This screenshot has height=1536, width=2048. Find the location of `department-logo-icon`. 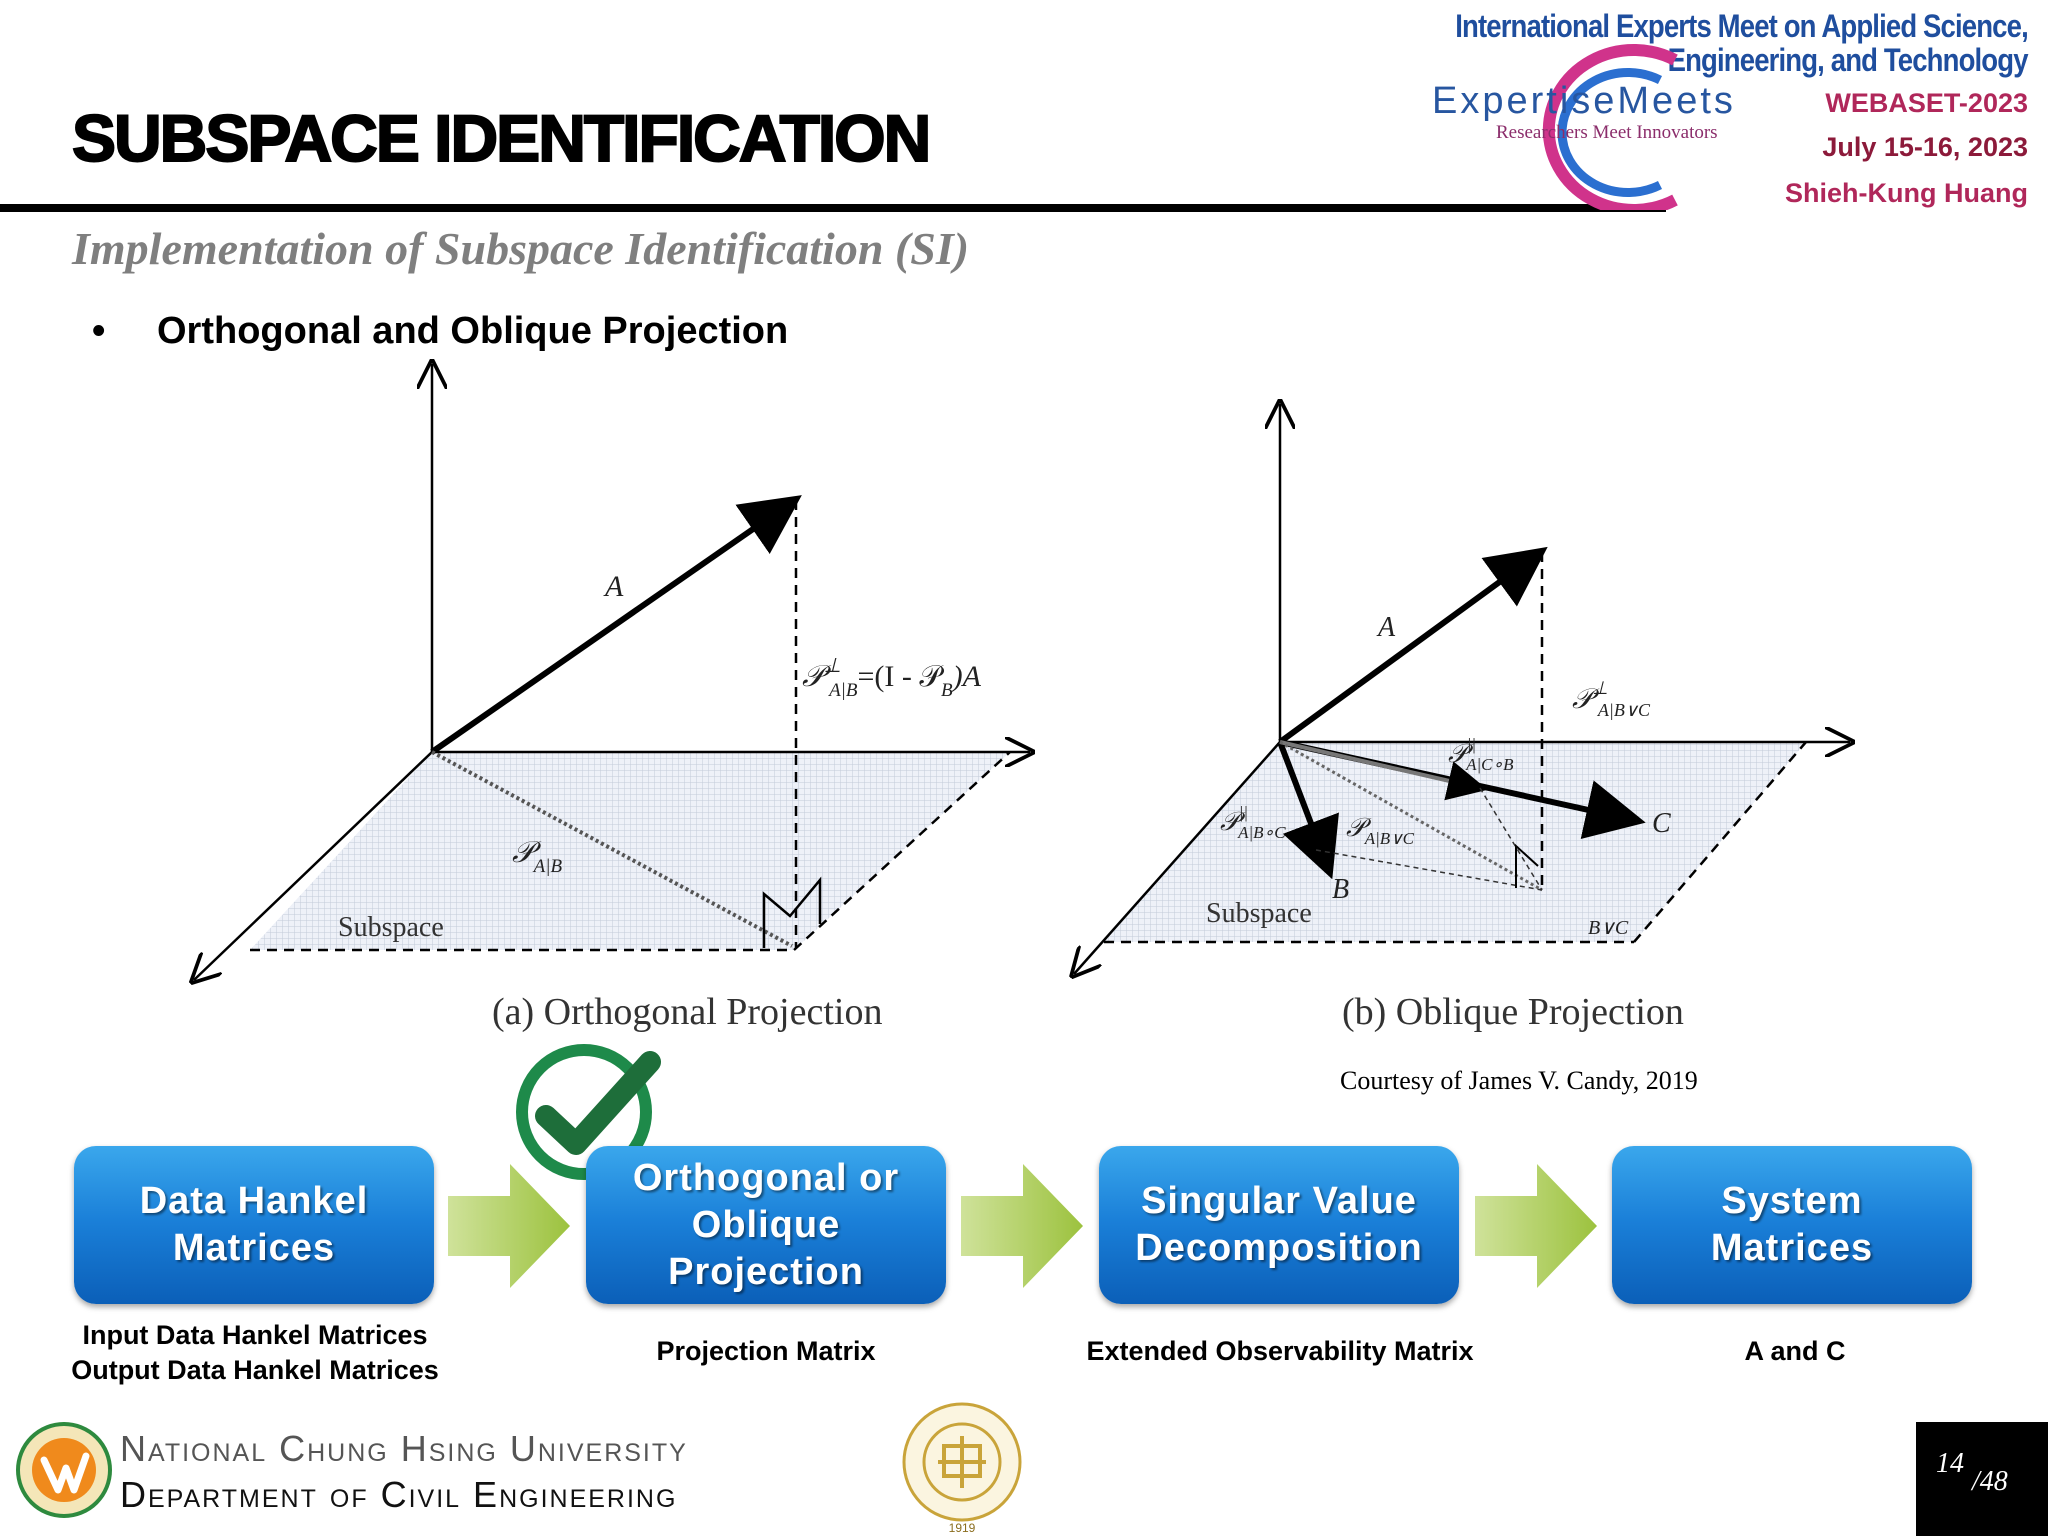

department-logo-icon is located at coordinates (64, 1470).